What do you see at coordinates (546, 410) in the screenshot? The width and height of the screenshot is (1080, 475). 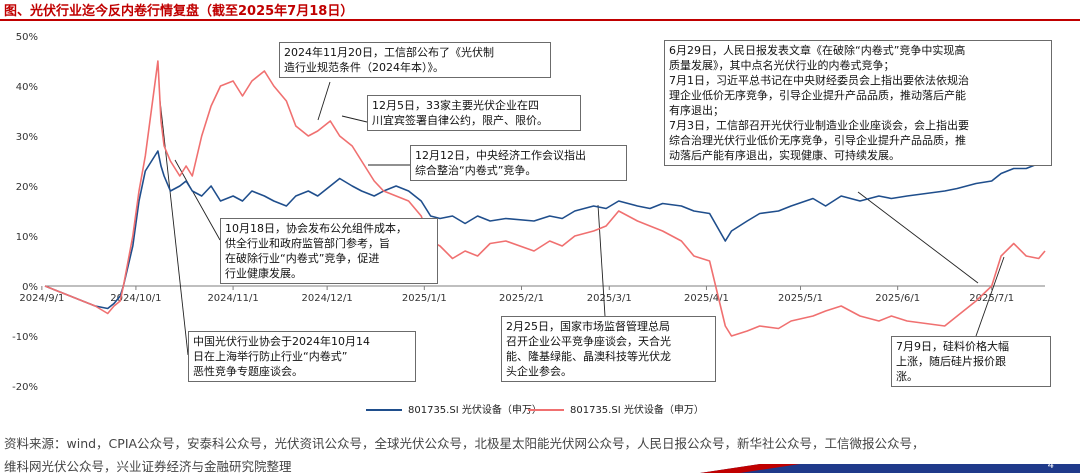 I see `legend-swatch-red` at bounding box center [546, 410].